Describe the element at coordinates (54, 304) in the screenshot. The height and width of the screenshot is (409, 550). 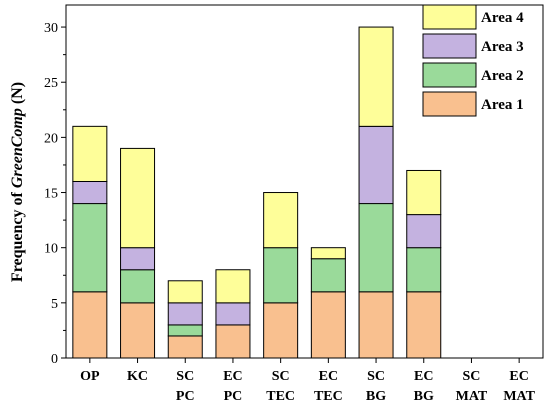
I see `y-tick-label: 5` at that location.